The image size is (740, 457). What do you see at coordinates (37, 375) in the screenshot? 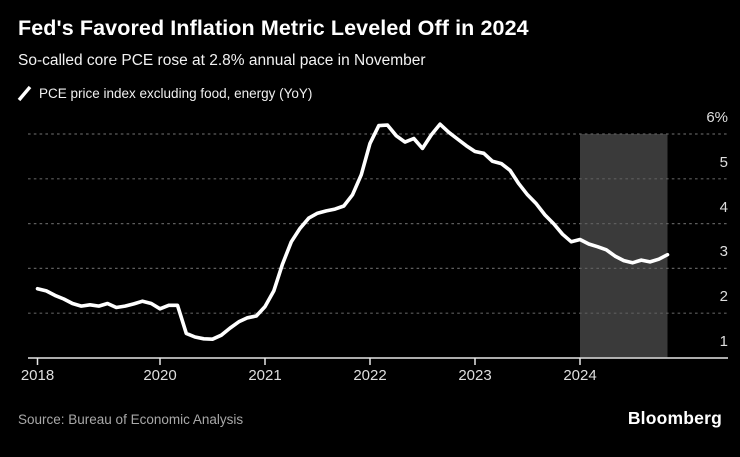
I see `x-axis-label: 2018` at bounding box center [37, 375].